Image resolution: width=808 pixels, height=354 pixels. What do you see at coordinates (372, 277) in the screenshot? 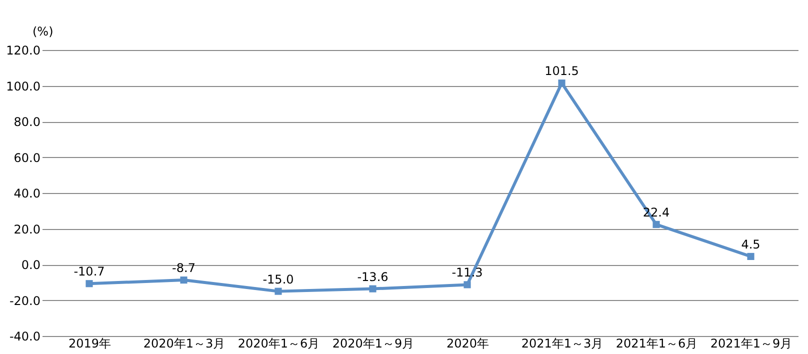
I see `data-label: -13.6` at bounding box center [372, 277].